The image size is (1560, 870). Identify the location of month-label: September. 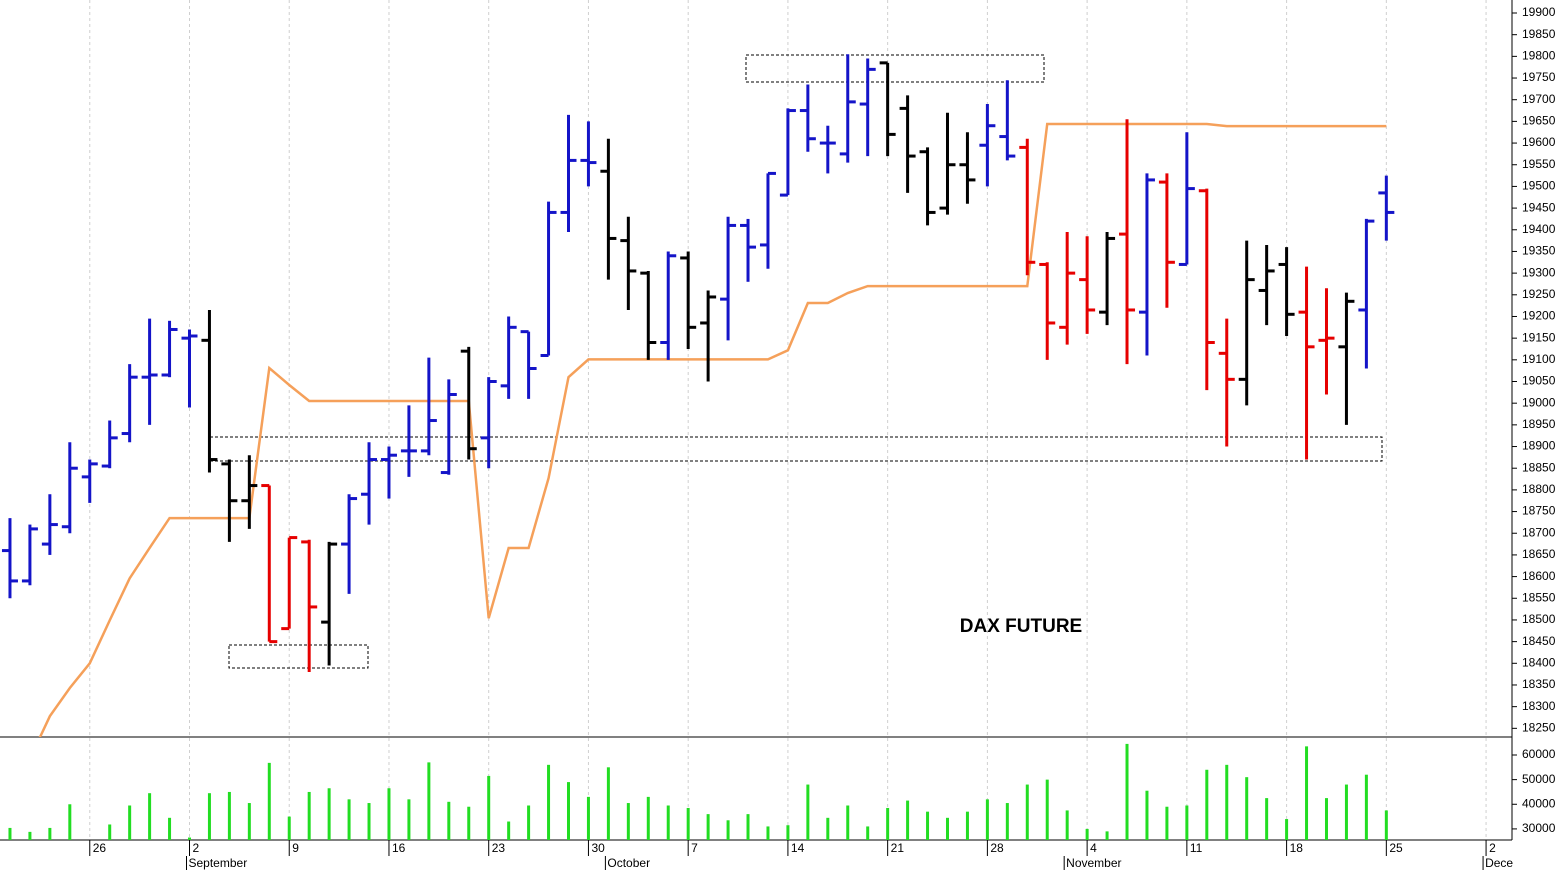
(217, 863).